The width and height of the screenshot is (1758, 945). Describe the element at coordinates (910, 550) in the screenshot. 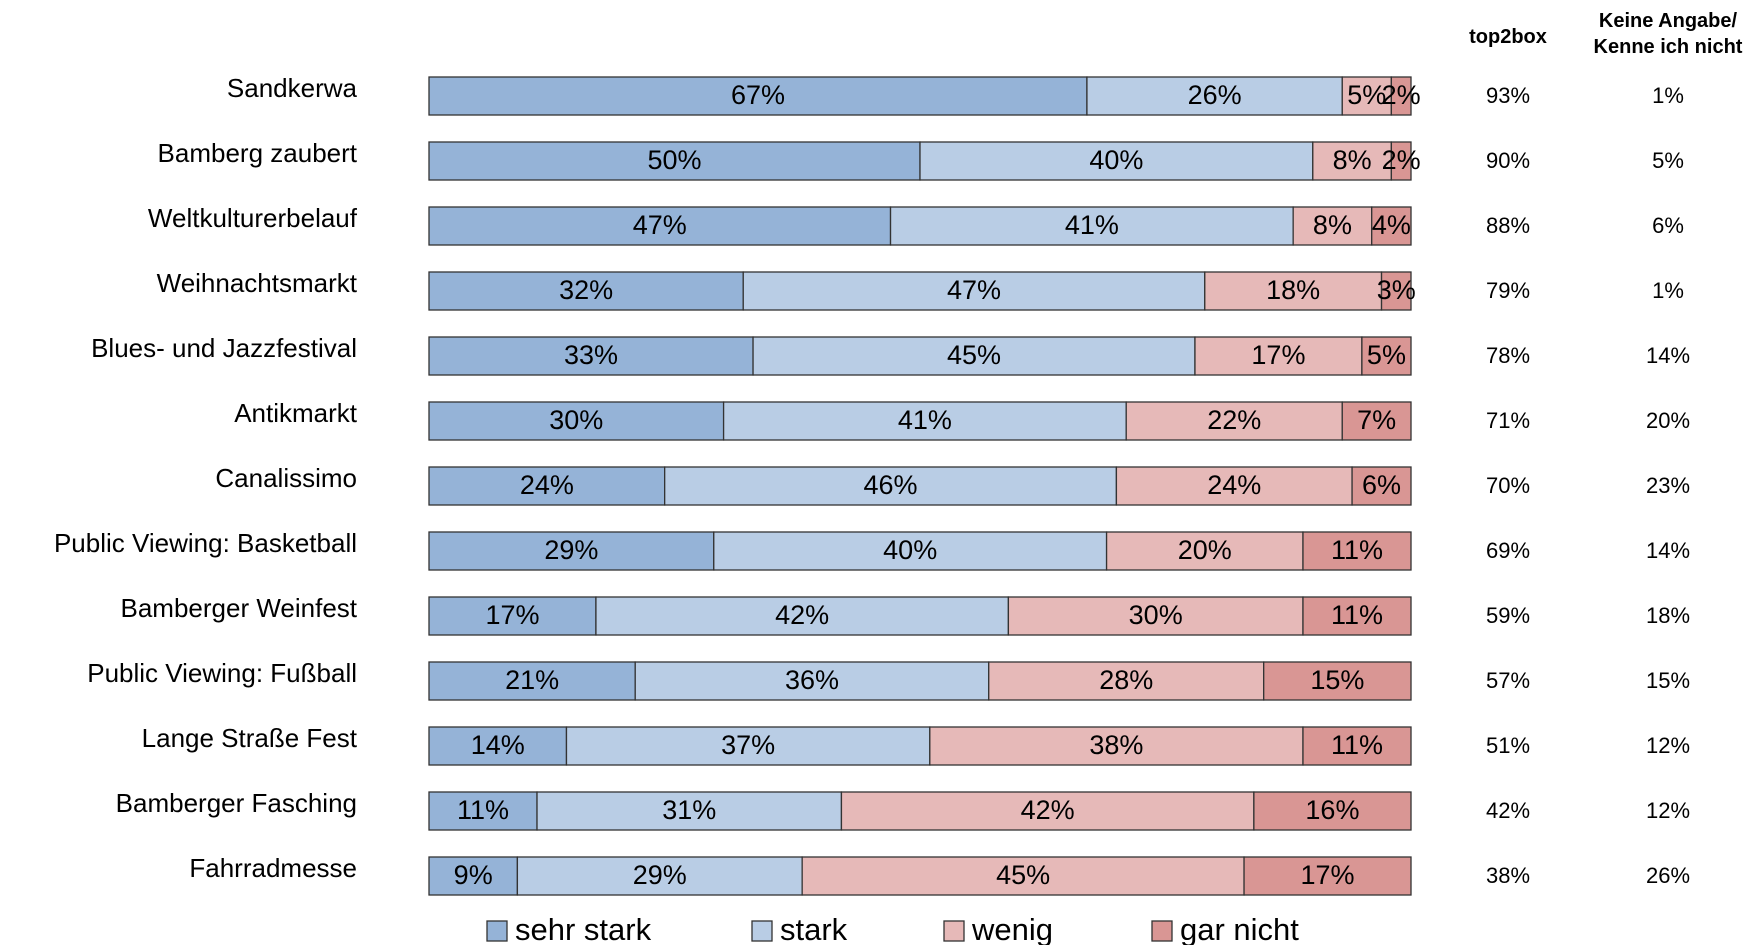

I see `value-label: 40%` at that location.